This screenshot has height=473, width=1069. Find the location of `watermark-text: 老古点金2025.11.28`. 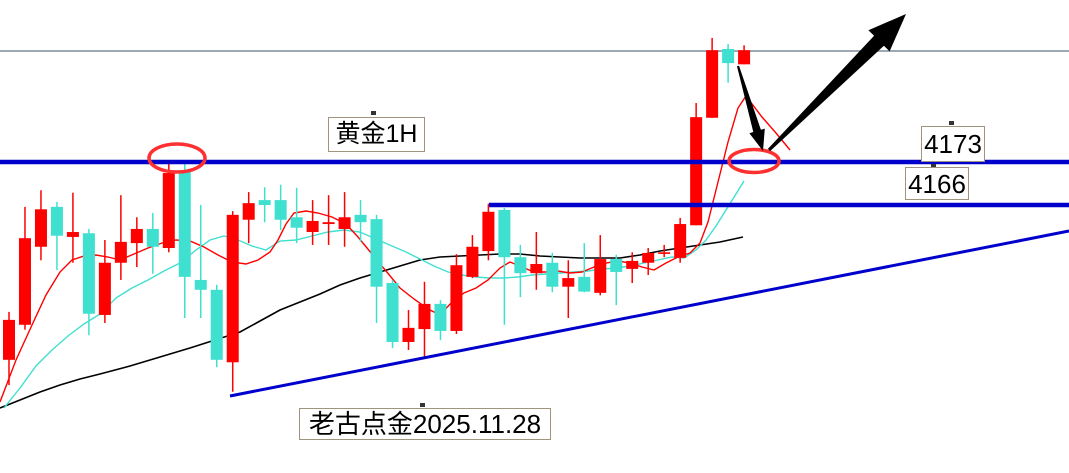

watermark-text: 老古点金2025.11.28 is located at coordinates (425, 424).